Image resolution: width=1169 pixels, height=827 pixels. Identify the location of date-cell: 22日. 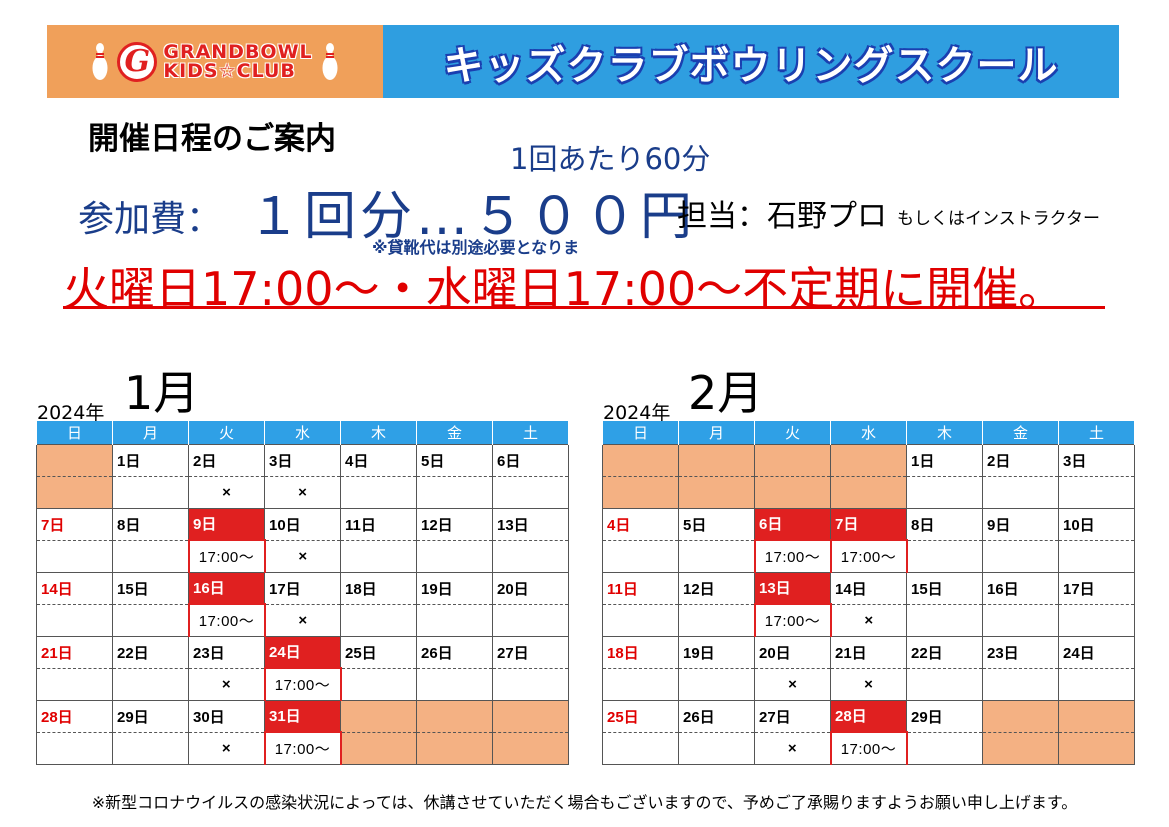
(150, 652).